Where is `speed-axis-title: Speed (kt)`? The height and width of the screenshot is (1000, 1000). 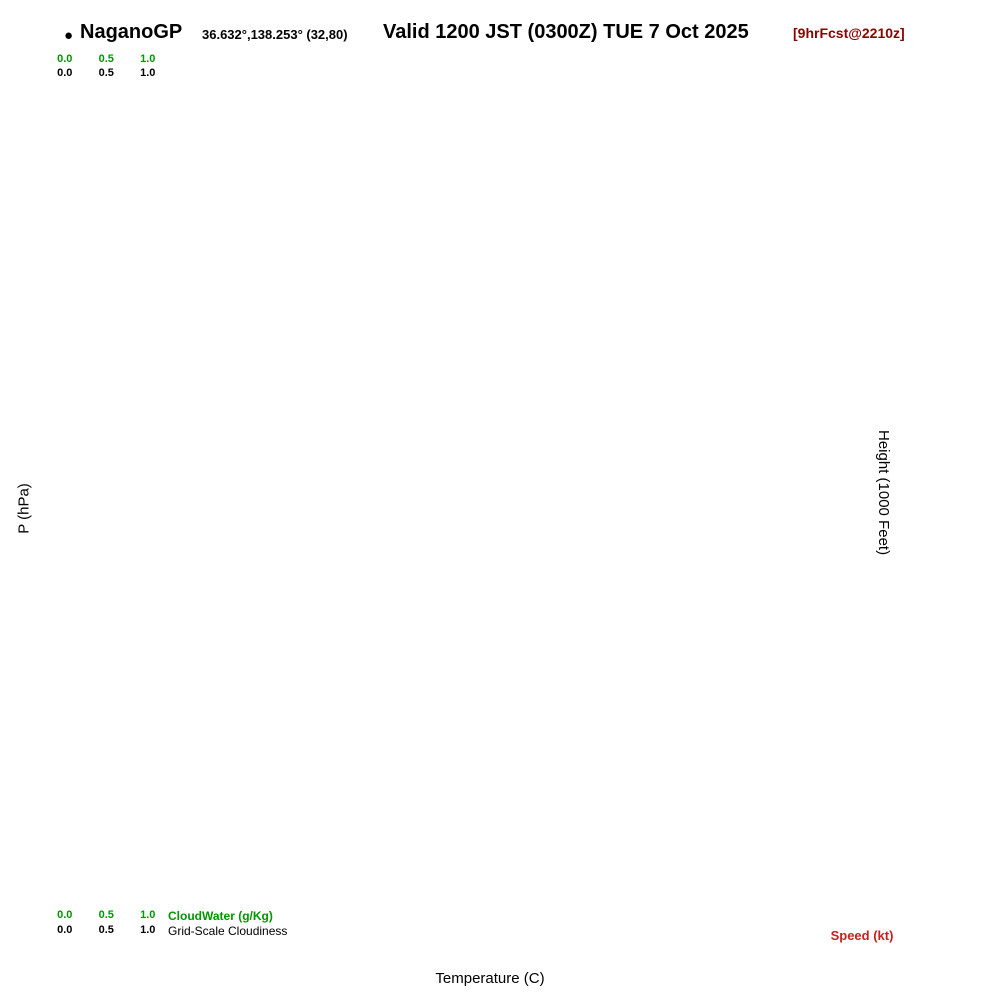
speed-axis-title: Speed (kt) is located at coordinates (862, 935).